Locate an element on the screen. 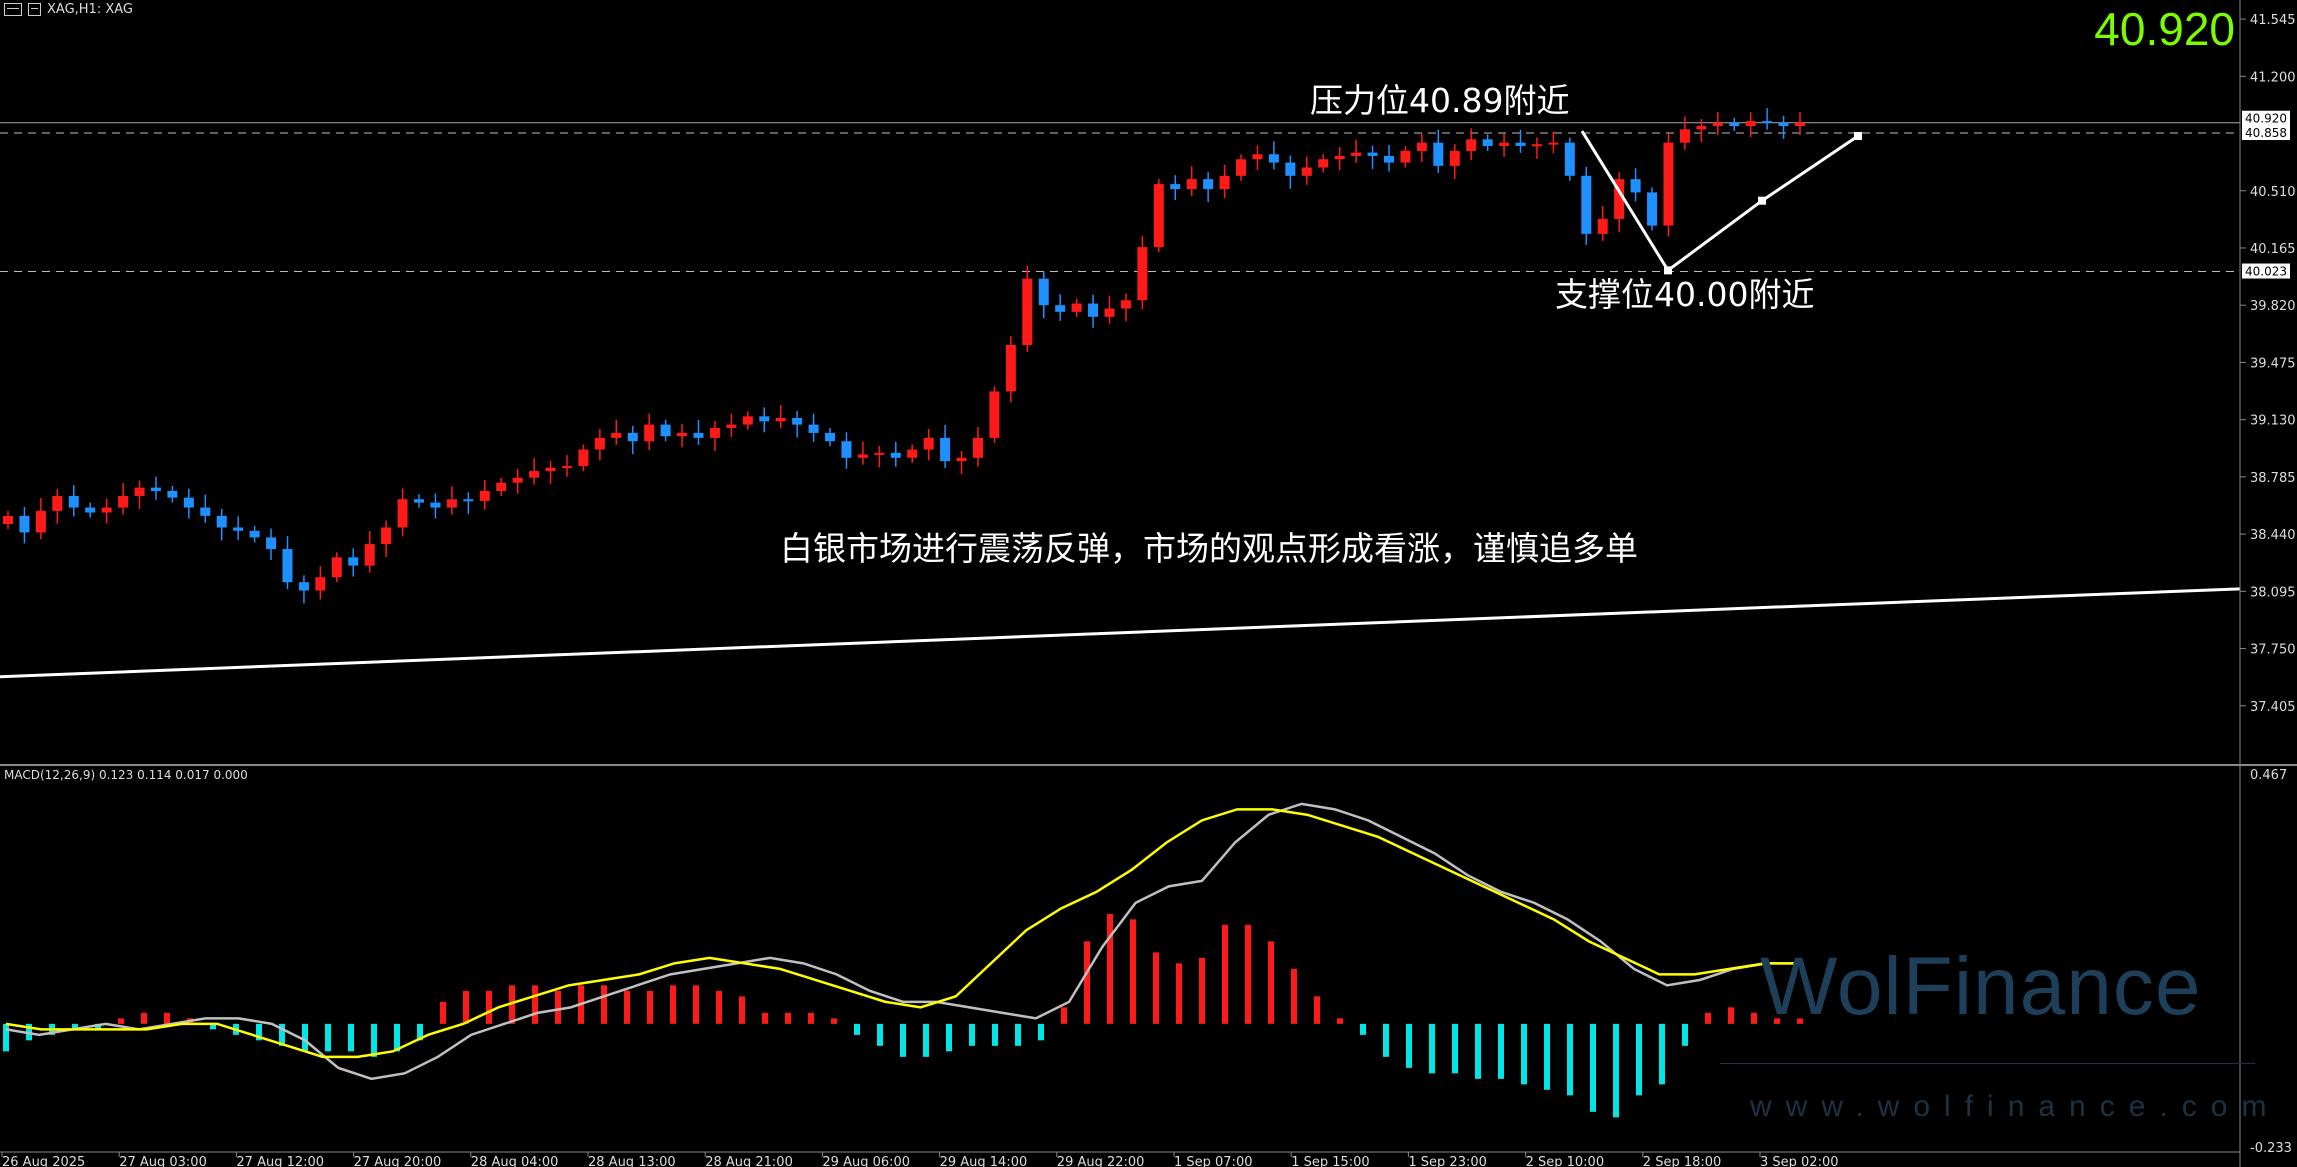  level-lines is located at coordinates (1120, 197).